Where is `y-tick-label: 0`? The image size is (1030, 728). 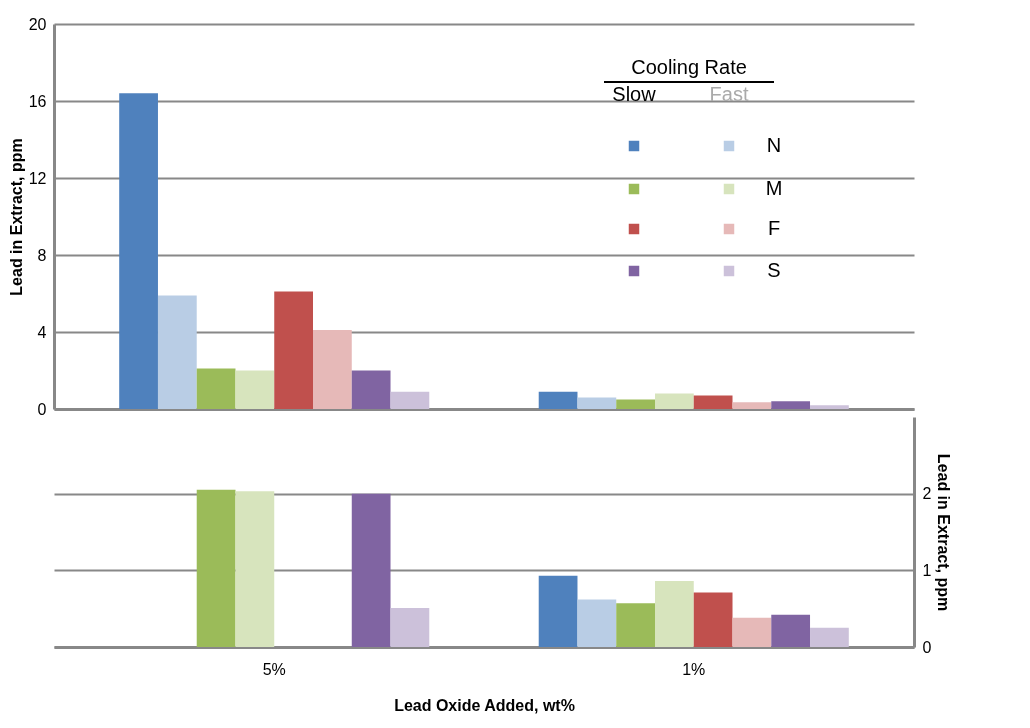 y-tick-label: 0 is located at coordinates (42, 409).